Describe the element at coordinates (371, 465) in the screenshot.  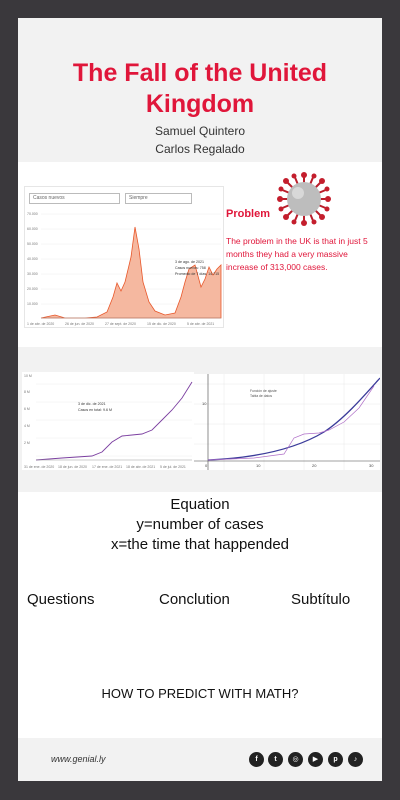
I see `x-tick: 30` at that location.